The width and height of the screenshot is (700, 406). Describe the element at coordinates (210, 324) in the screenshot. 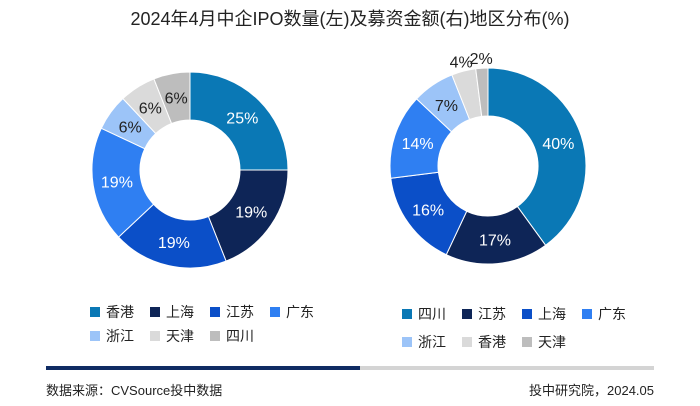

I see `left-legend: 香港 上海 江苏 广东 浙江 天津 四川` at that location.